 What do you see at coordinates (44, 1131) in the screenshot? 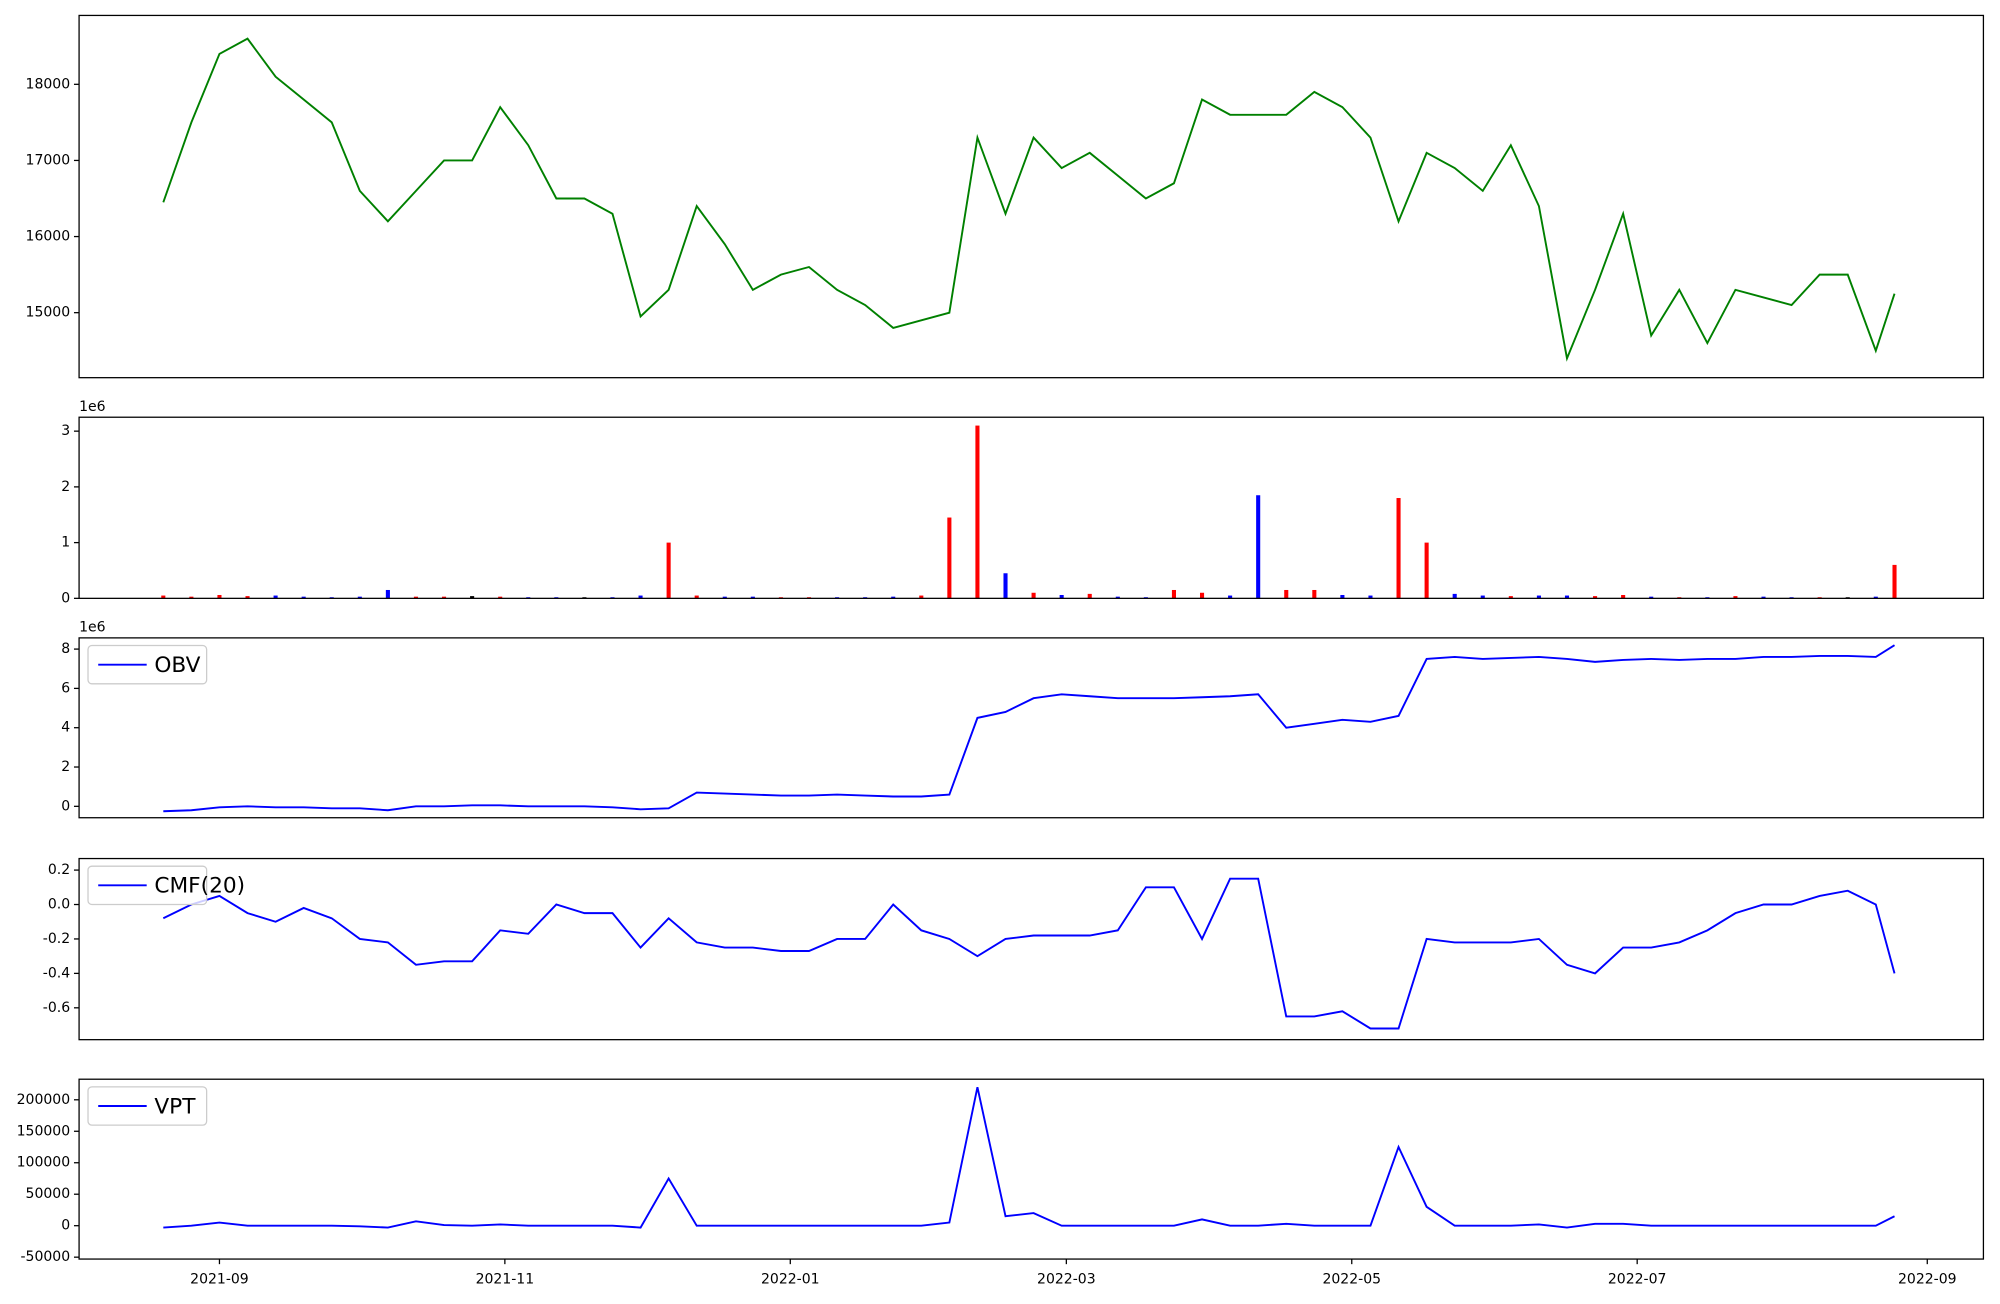
I see `y-tick-label: 150000` at bounding box center [44, 1131].